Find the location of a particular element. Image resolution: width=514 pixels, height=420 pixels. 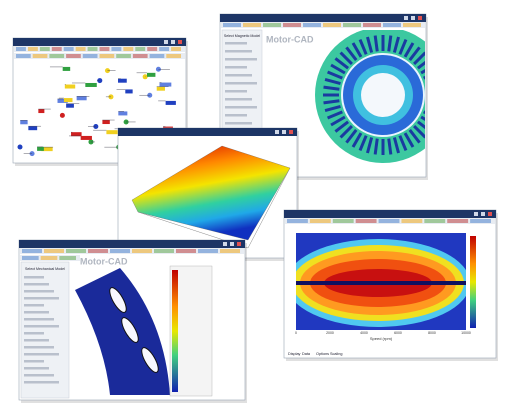

x-axis-label: Speed (rpm) is located at coordinates (381, 338).